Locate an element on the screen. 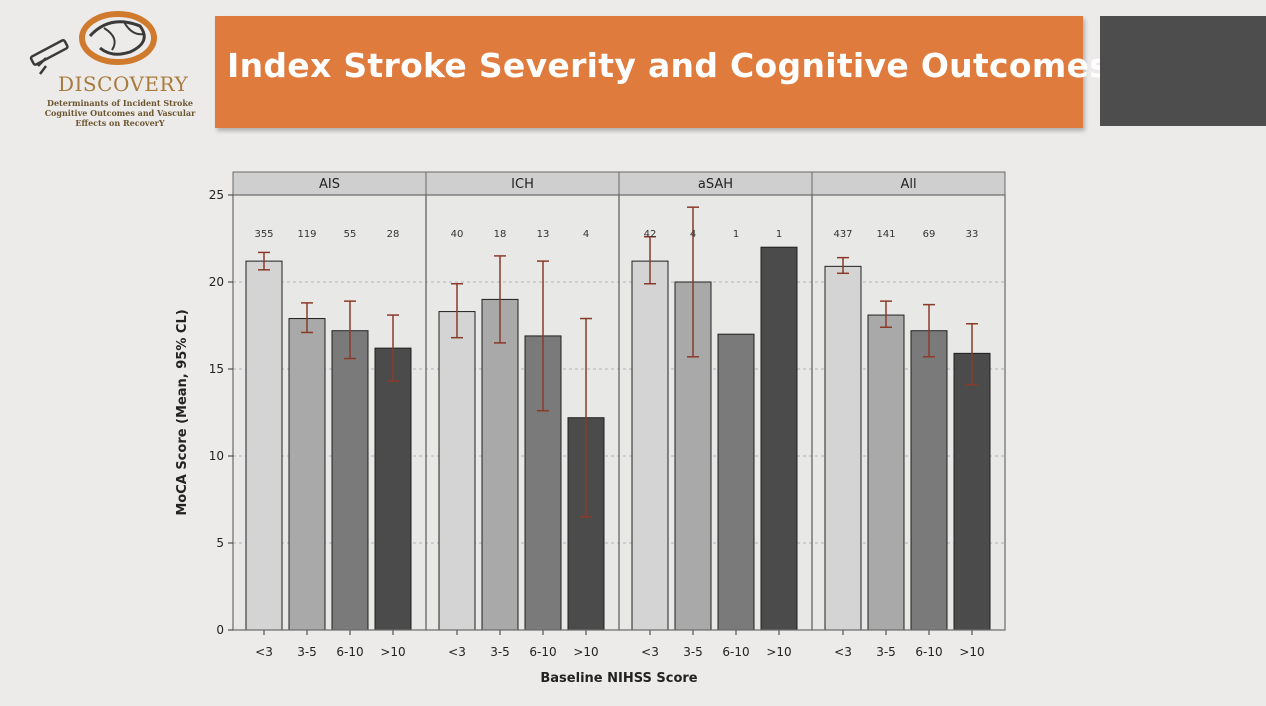  n-label: 42 is located at coordinates (650, 234).